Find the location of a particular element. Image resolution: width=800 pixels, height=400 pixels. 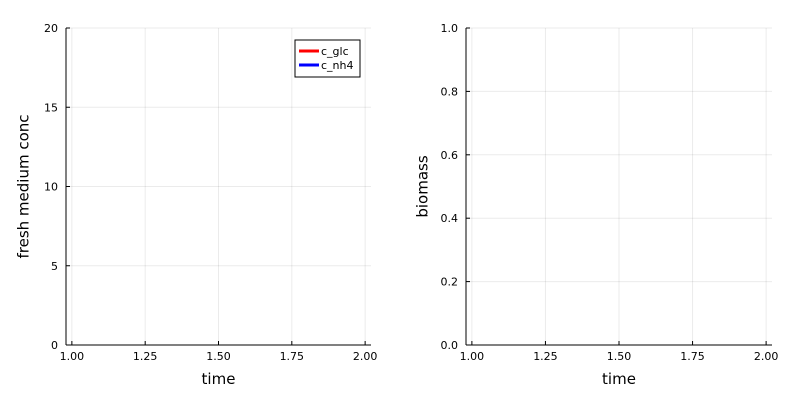

y-tick-label: 0.8 is located at coordinates (450, 91).